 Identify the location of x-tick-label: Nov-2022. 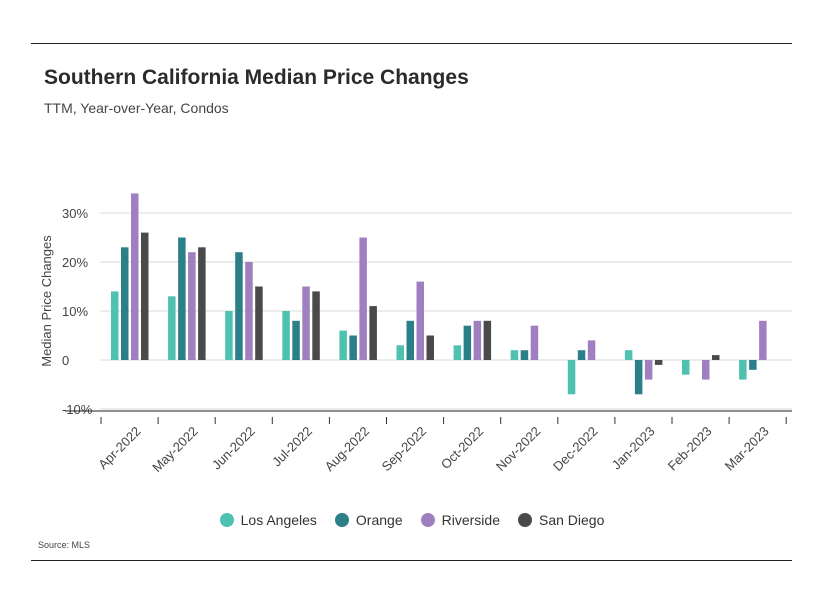
(518, 449).